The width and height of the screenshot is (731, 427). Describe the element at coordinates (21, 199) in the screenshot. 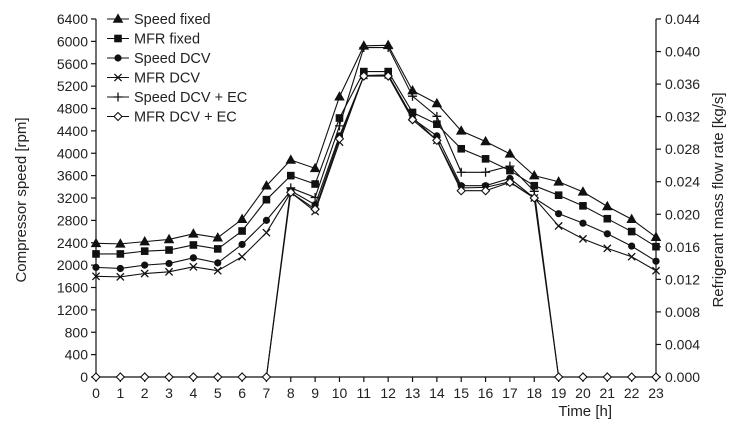

I see `y-axis-title-left: Compressor speed [rpm]` at that location.